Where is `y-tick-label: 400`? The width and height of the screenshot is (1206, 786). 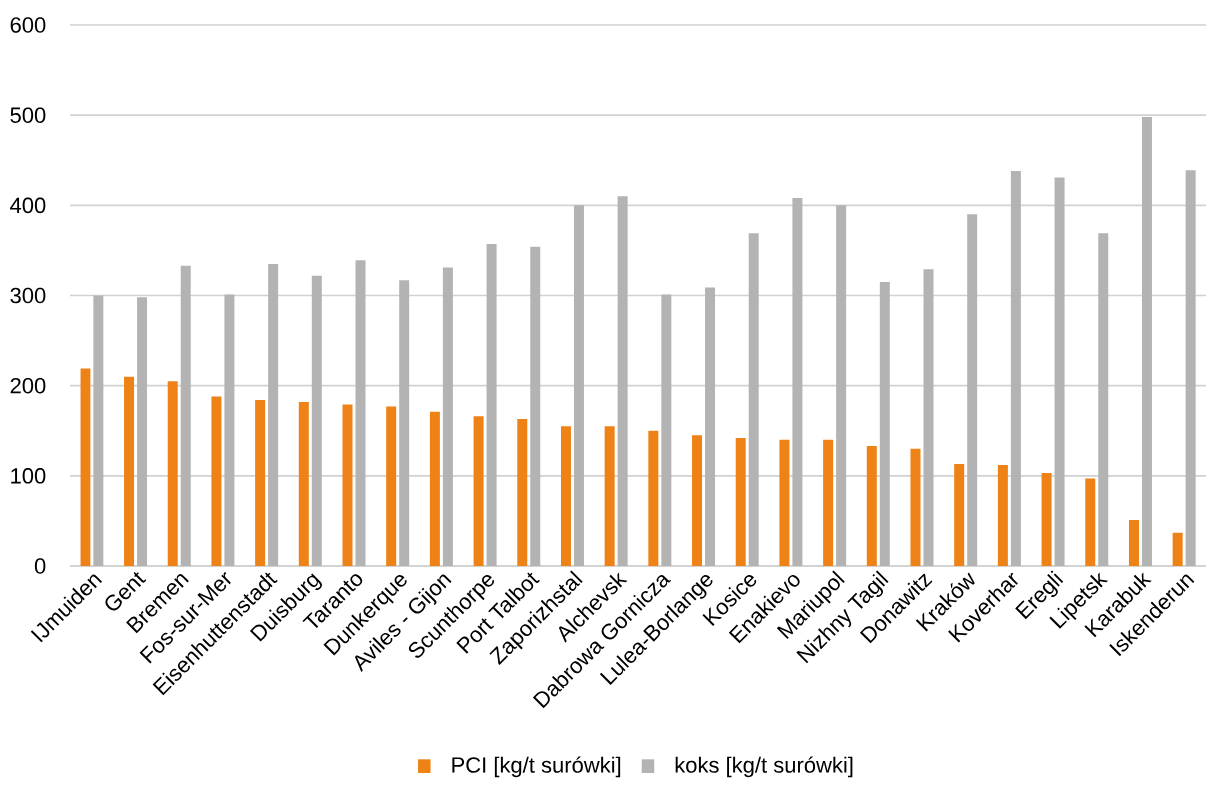
y-tick-label: 400 is located at coordinates (28, 205).